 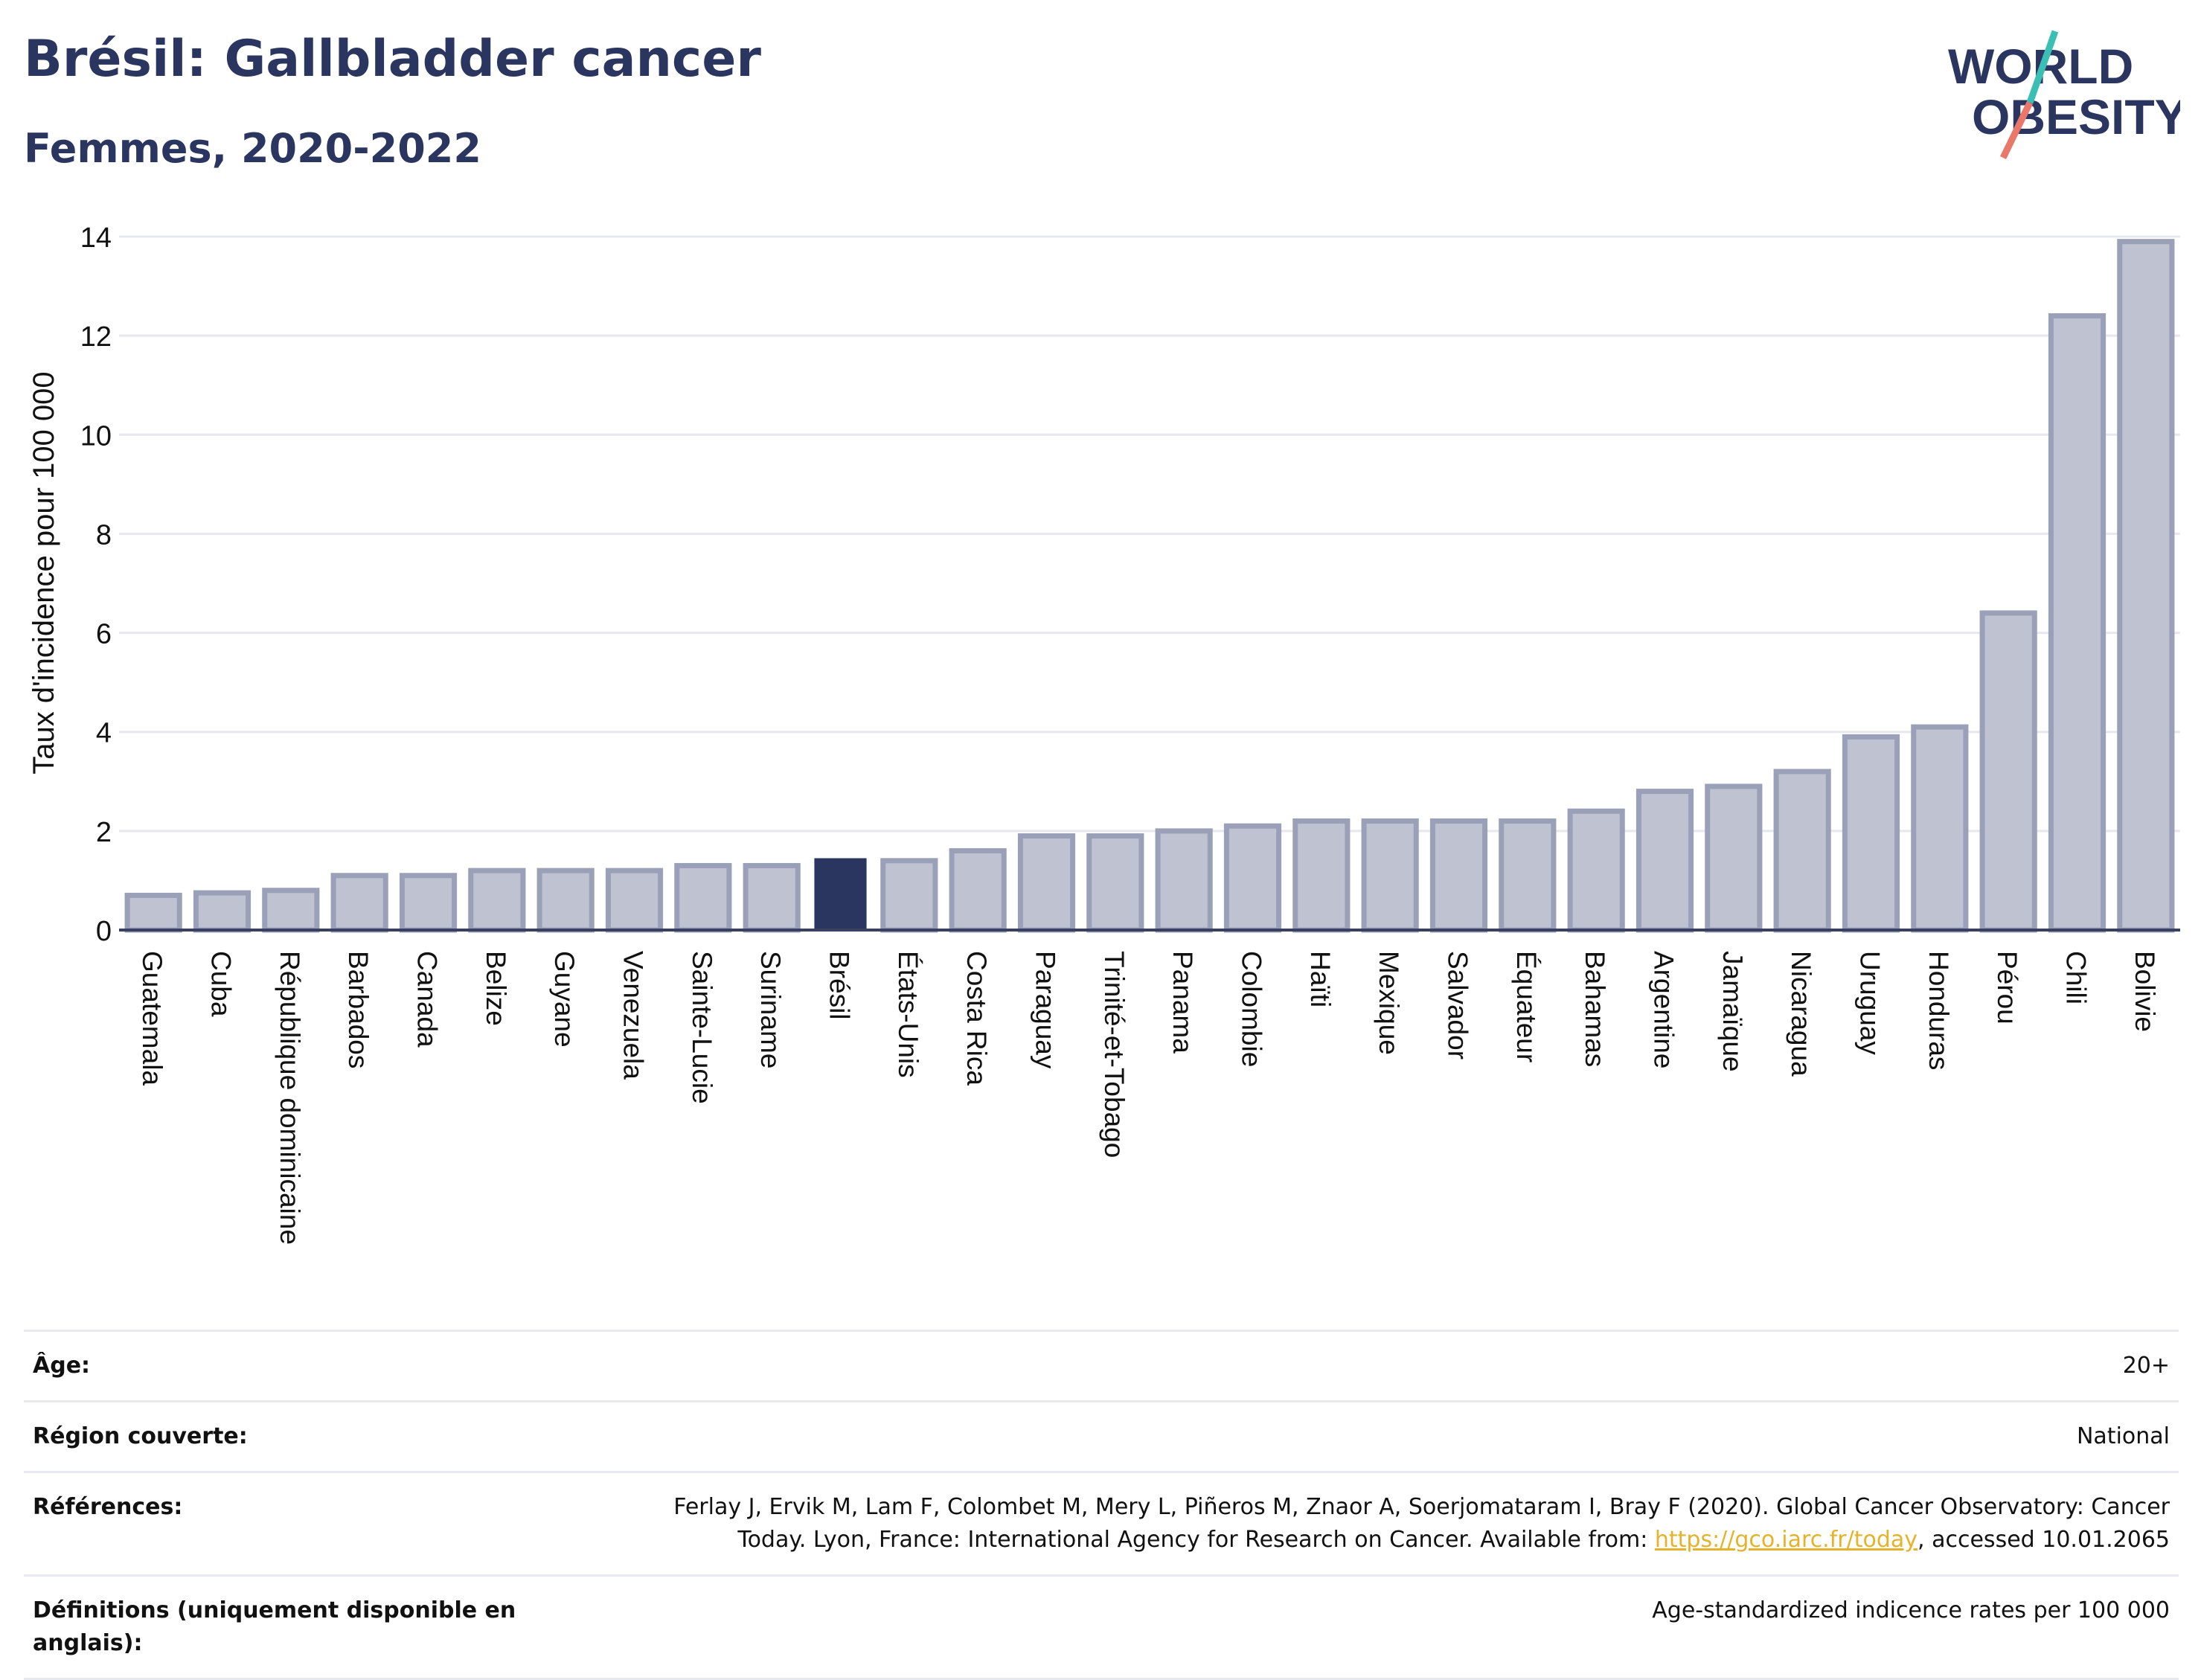 What do you see at coordinates (152, 1019) in the screenshot?
I see `x-tick-label: Guatemala` at bounding box center [152, 1019].